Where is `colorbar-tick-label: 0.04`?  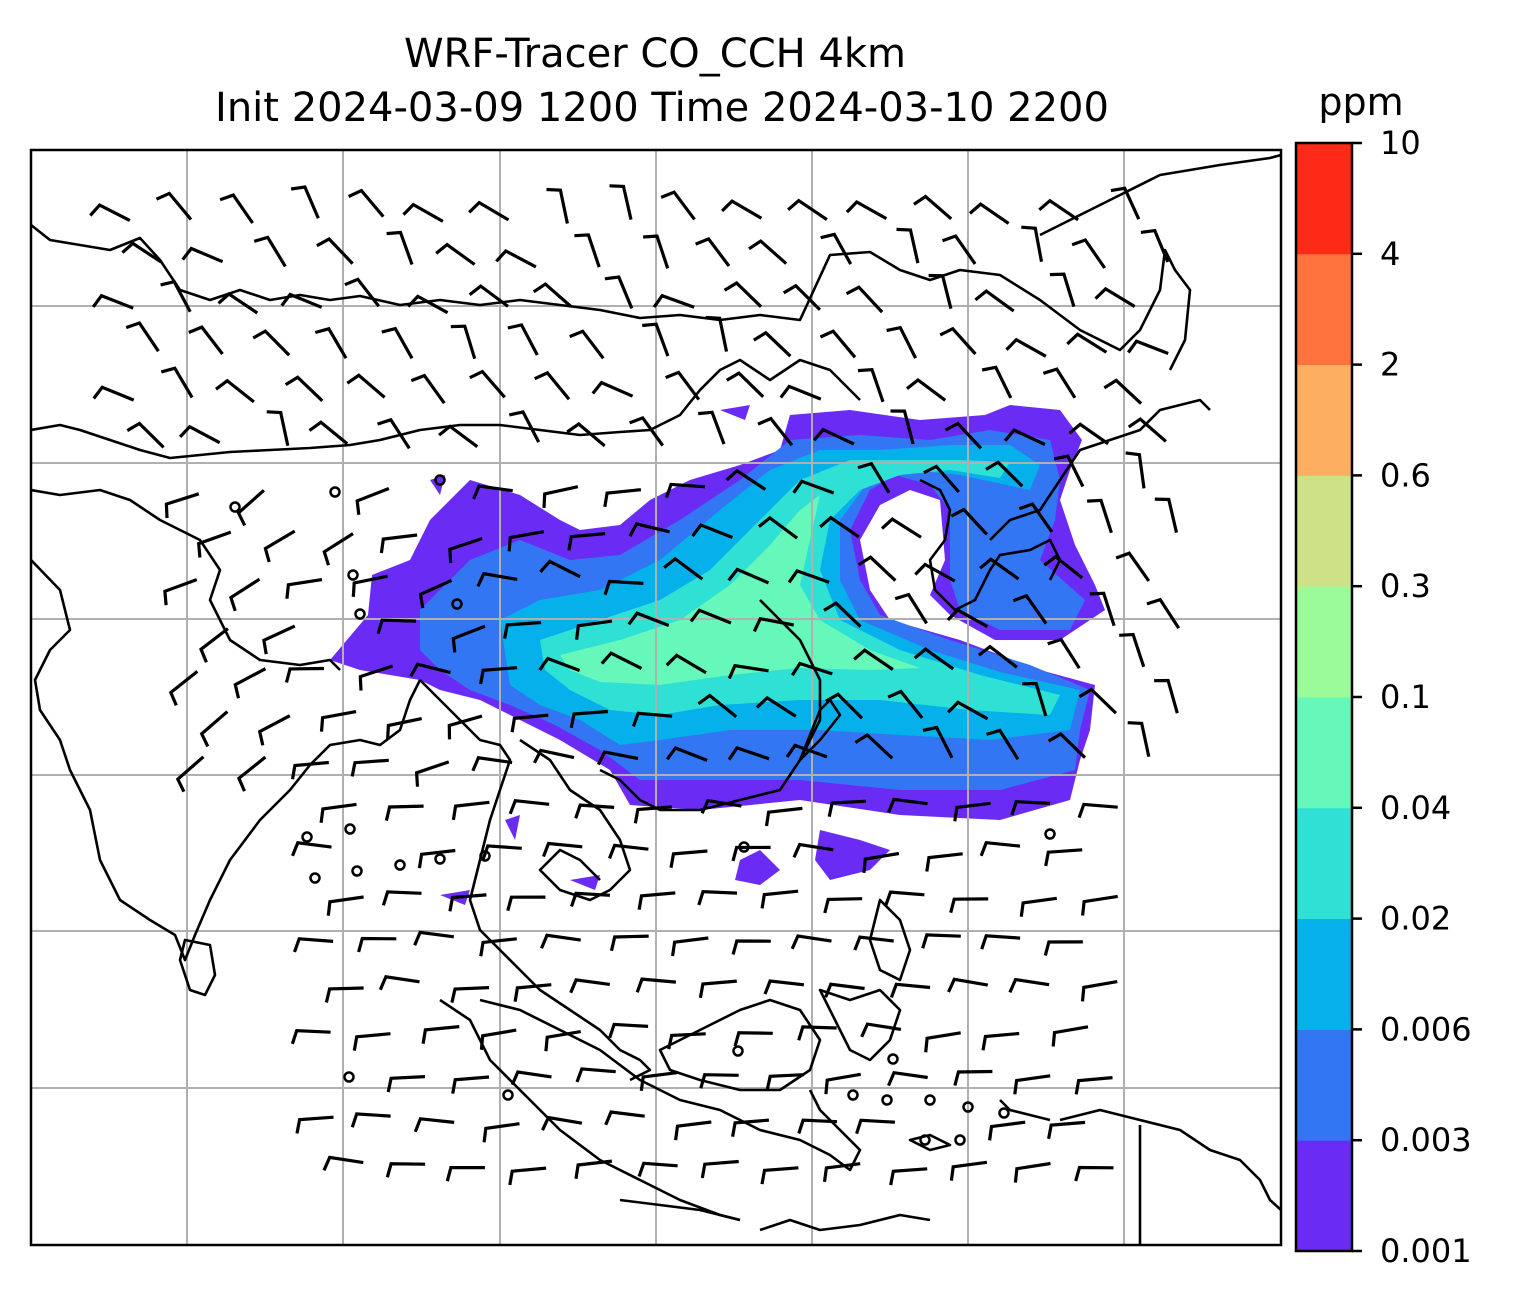 colorbar-tick-label: 0.04 is located at coordinates (1415, 808).